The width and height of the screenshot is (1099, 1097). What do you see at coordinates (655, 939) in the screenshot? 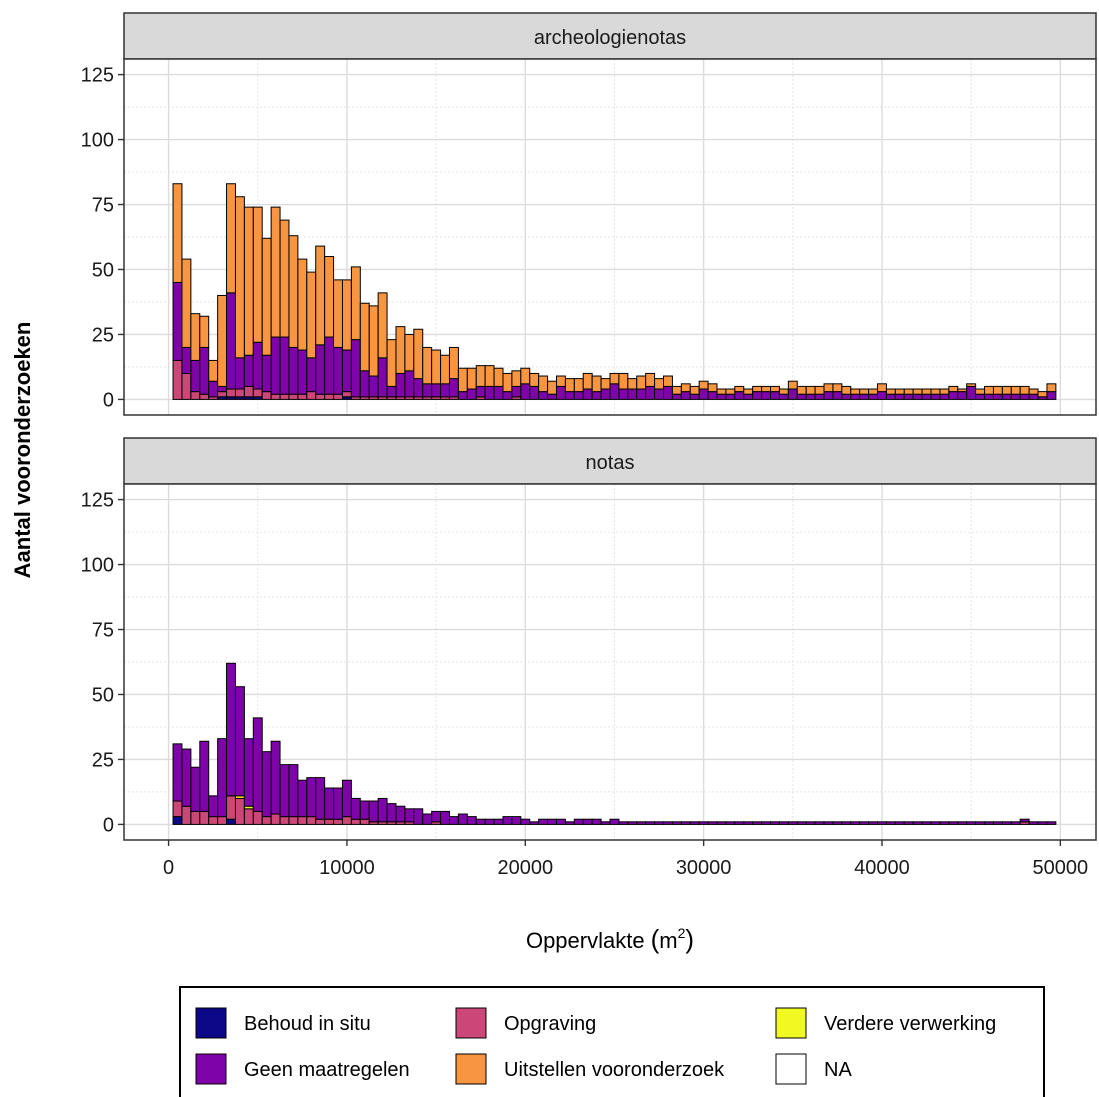
I see `x-axis-title-paren-open: (` at bounding box center [655, 939].